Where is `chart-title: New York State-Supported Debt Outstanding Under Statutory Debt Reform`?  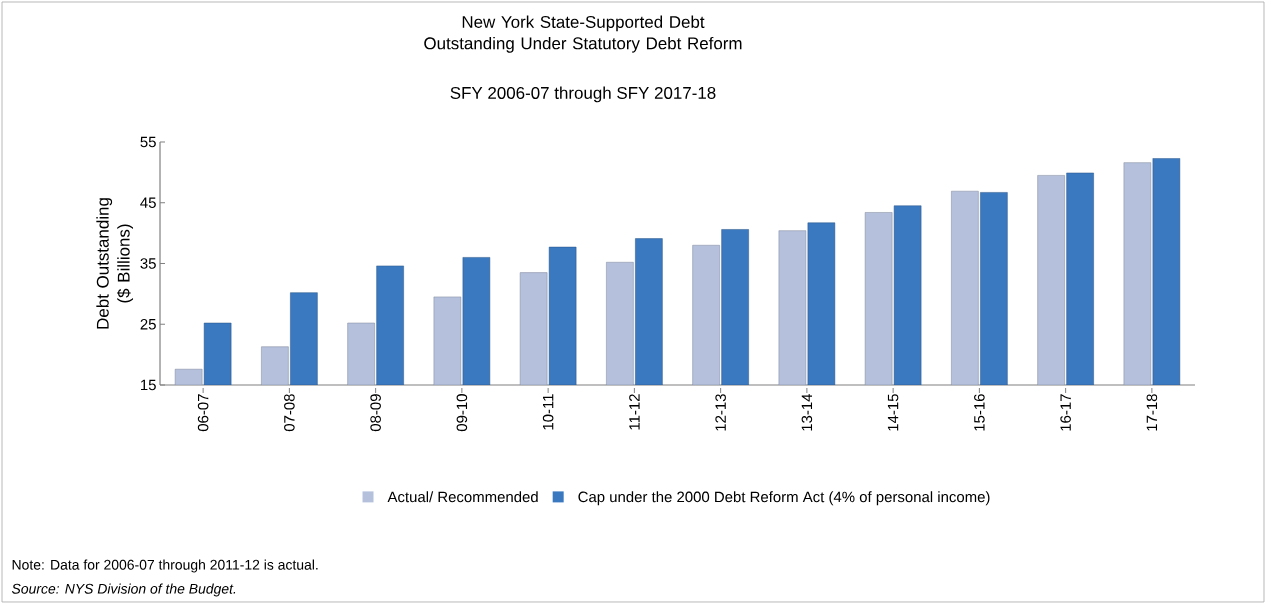
chart-title: New York State-Supported Debt Outstanding Under Statutory Debt Reform is located at coordinates (583, 34).